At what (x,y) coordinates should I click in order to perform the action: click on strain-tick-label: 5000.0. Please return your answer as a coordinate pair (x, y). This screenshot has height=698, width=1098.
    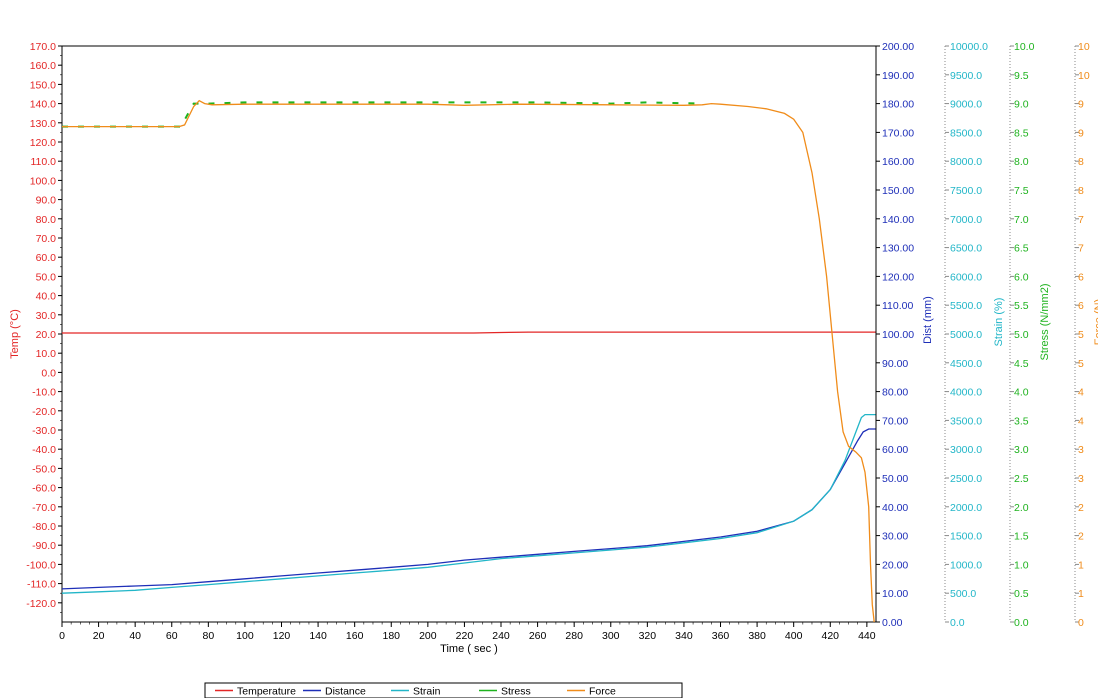
    Looking at the image, I should click on (966, 335).